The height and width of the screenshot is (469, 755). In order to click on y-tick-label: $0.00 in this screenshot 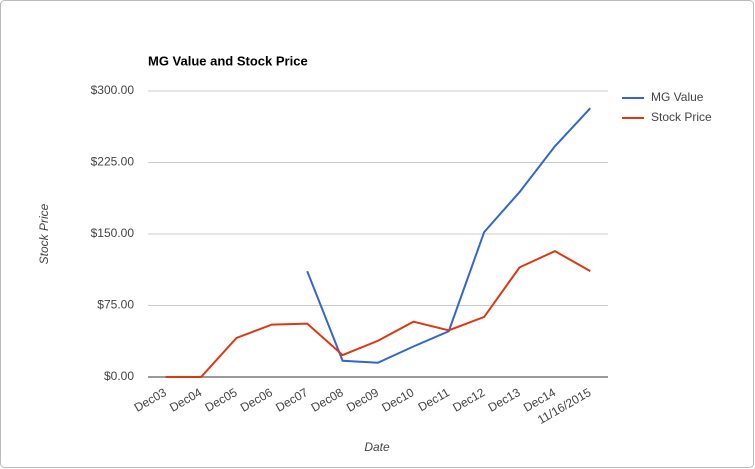, I will do `click(119, 376)`.